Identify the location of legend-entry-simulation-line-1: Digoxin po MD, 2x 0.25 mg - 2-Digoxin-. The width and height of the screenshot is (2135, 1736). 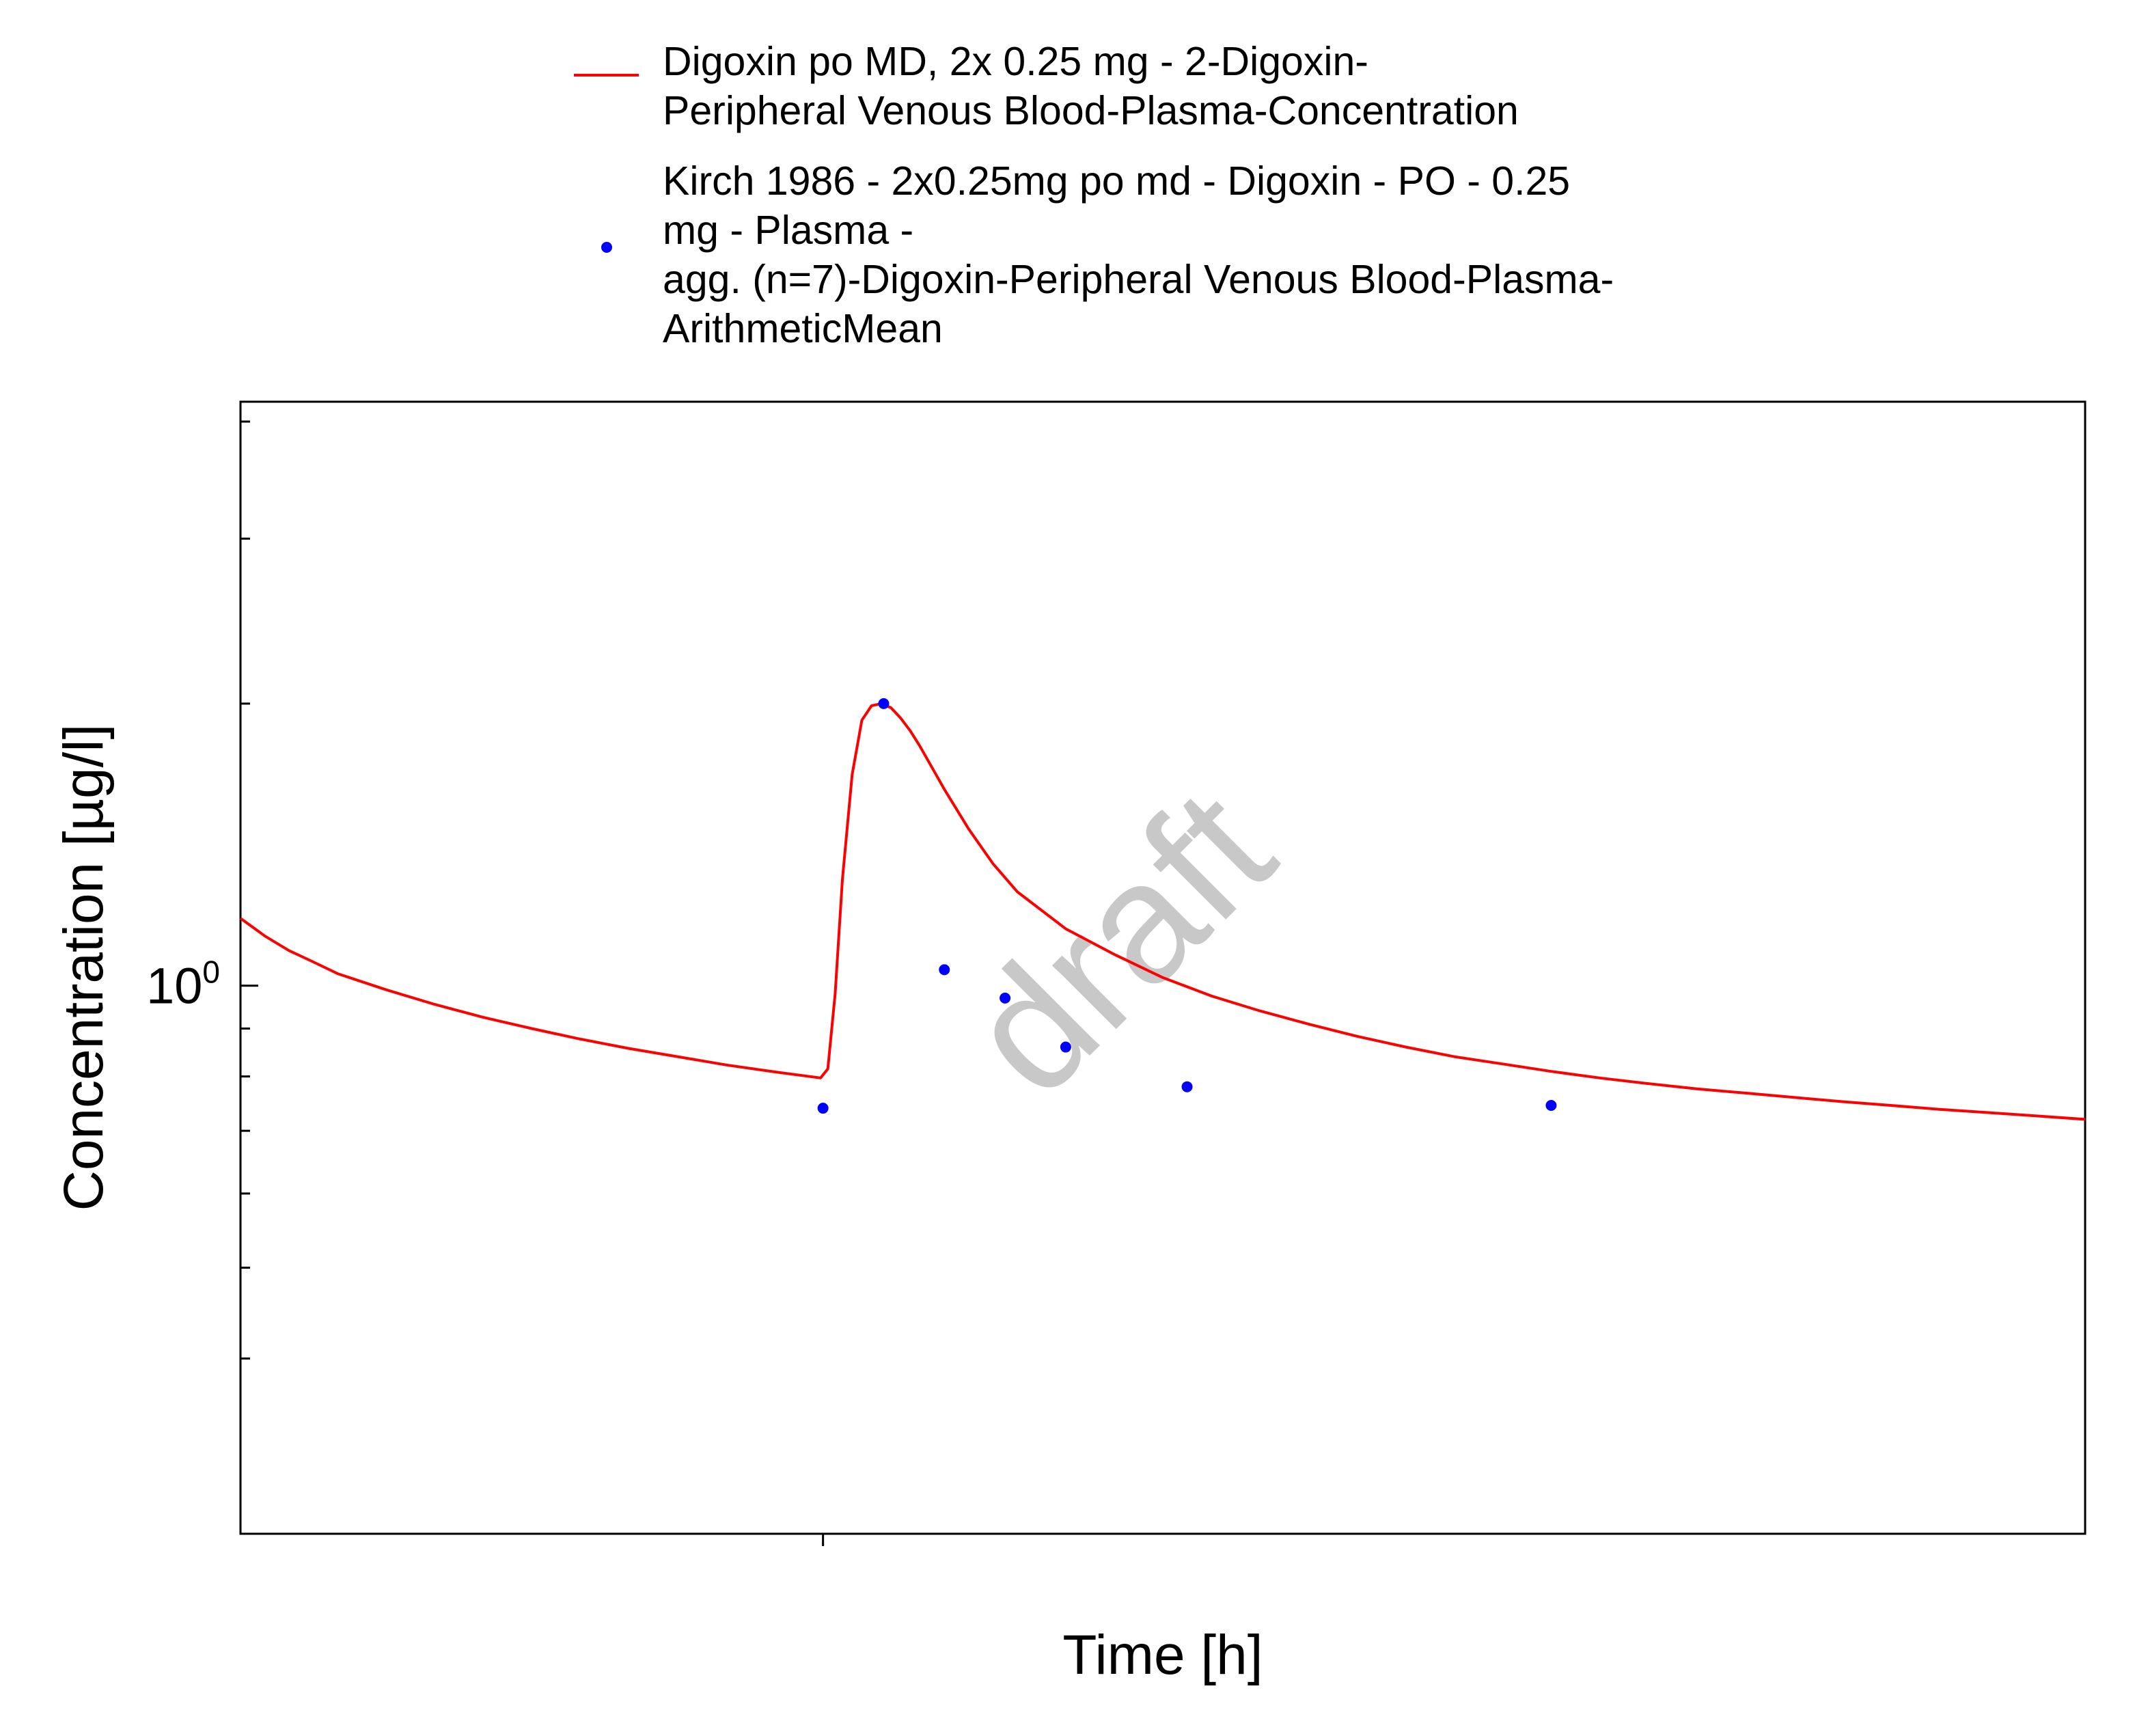
(1016, 61).